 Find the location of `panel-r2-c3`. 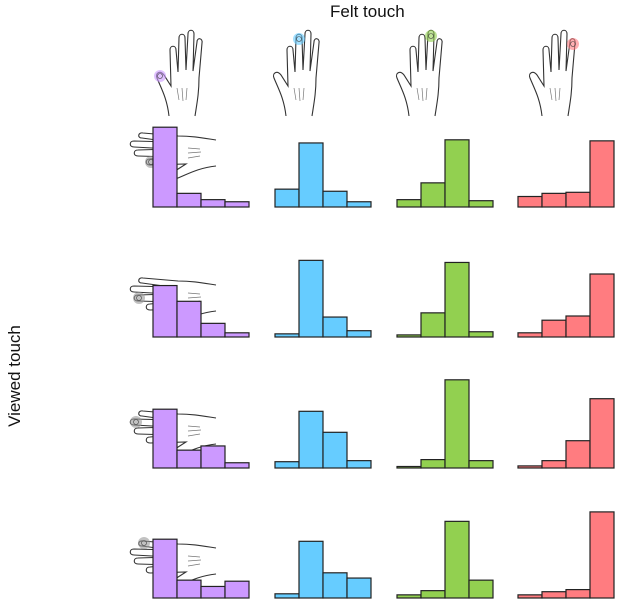

panel-r2-c3 is located at coordinates (445, 299).